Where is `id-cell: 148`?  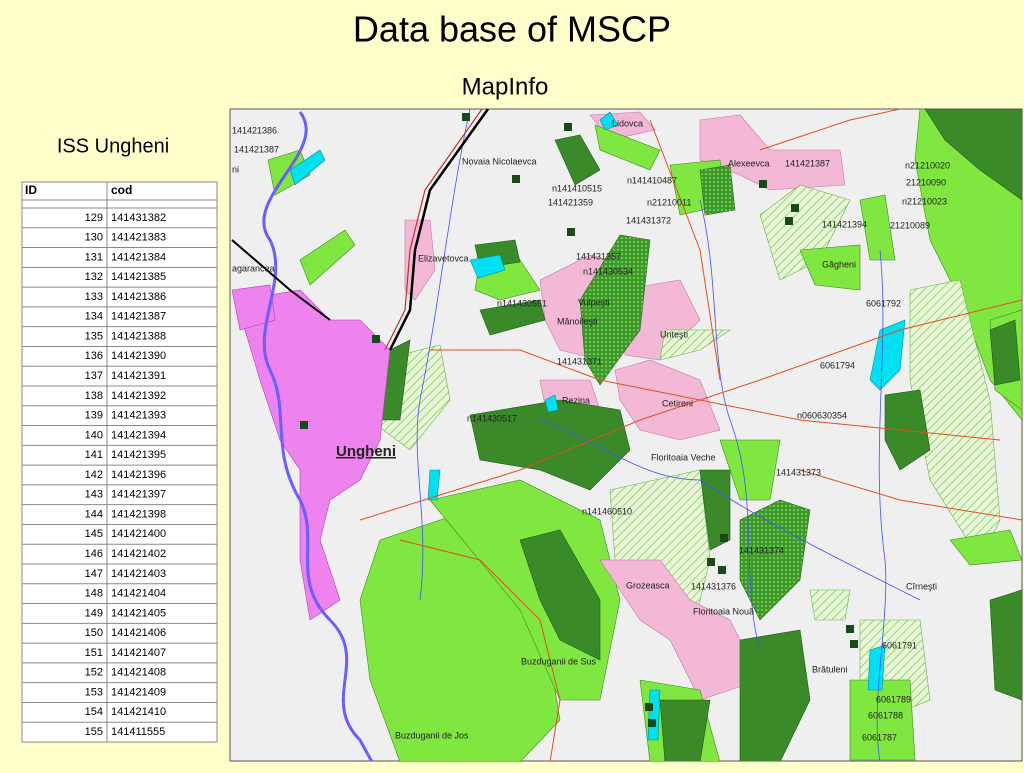
id-cell: 148 is located at coordinates (94, 594).